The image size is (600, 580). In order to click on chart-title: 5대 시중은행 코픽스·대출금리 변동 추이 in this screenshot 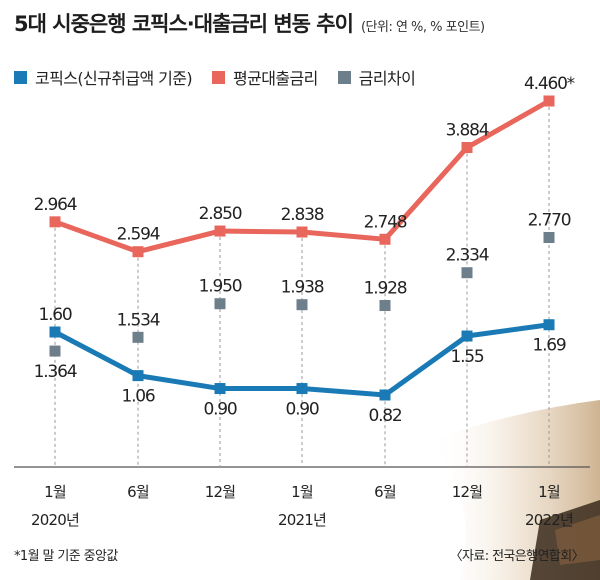, I will do `click(184, 24)`.